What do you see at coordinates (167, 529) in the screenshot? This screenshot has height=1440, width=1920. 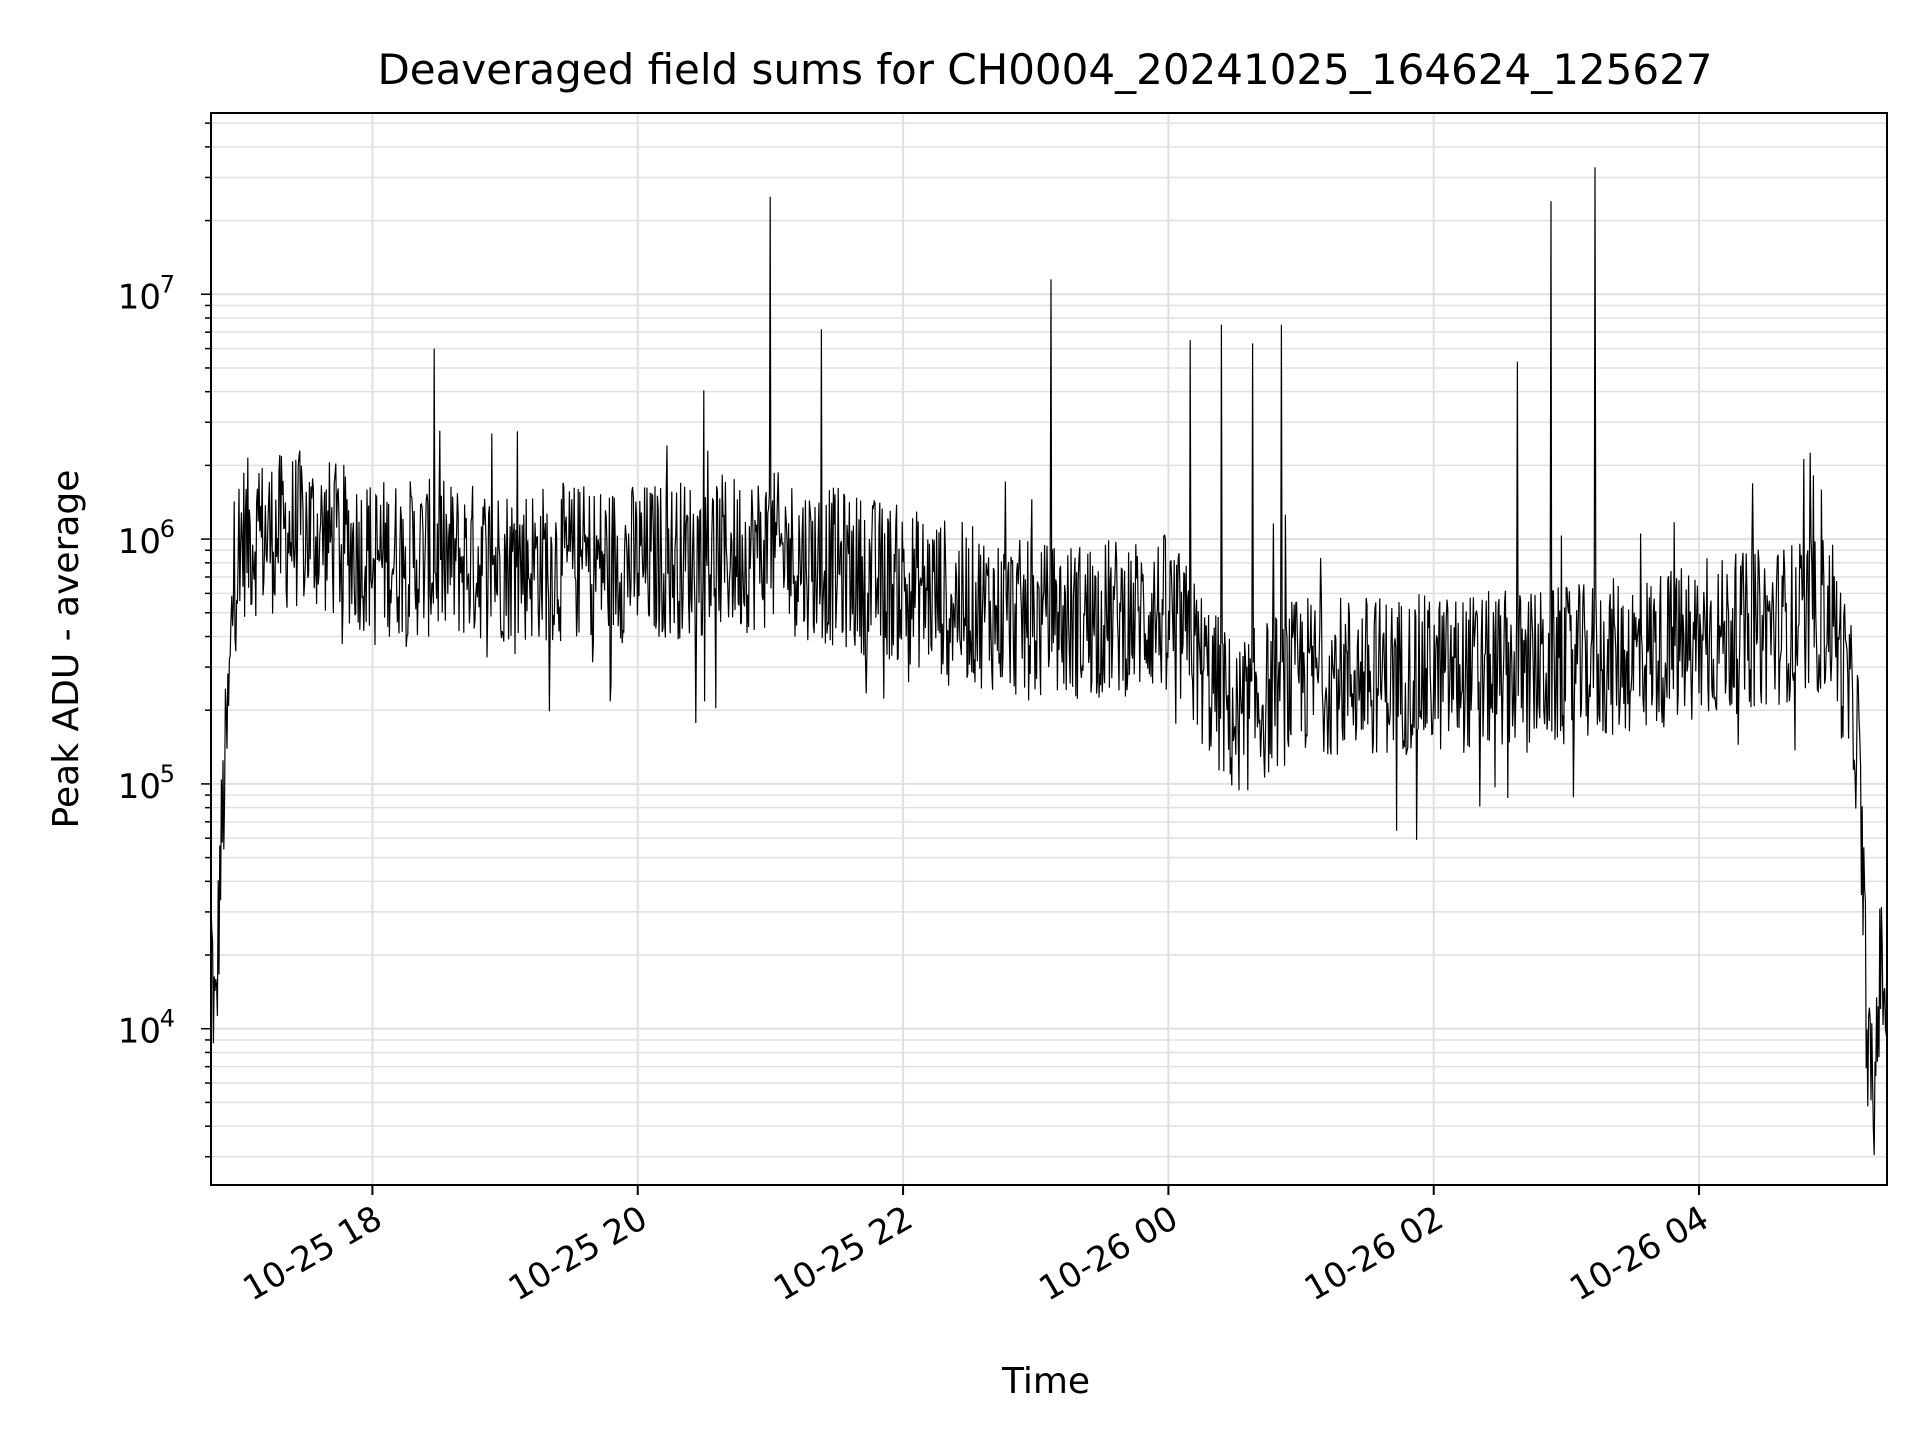 I see `y-tick-exponent: 6` at bounding box center [167, 529].